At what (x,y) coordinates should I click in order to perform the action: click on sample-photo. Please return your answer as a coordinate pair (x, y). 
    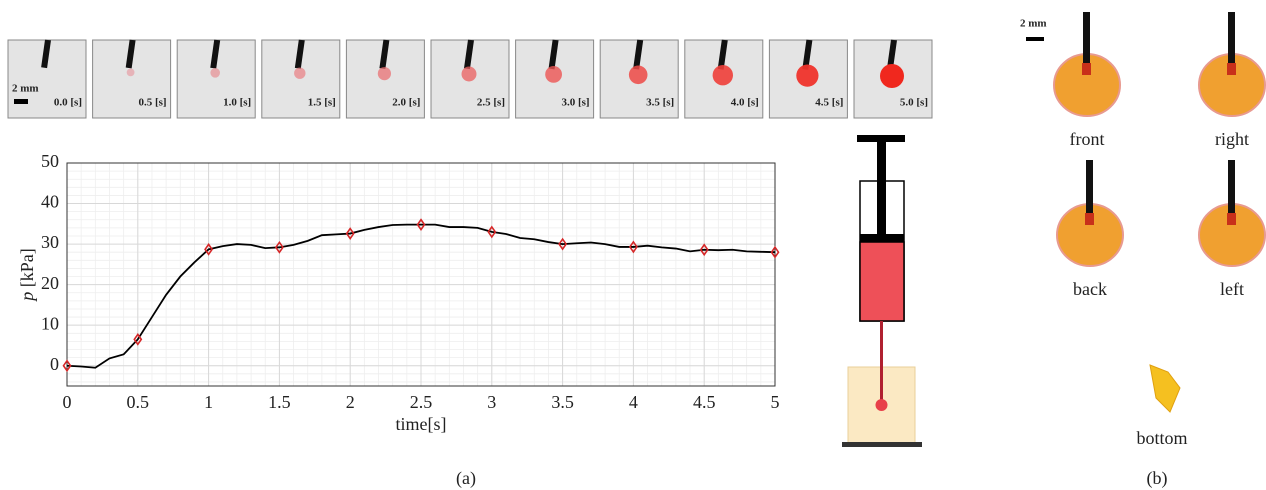
    Looking at the image, I should click on (1165, 388).